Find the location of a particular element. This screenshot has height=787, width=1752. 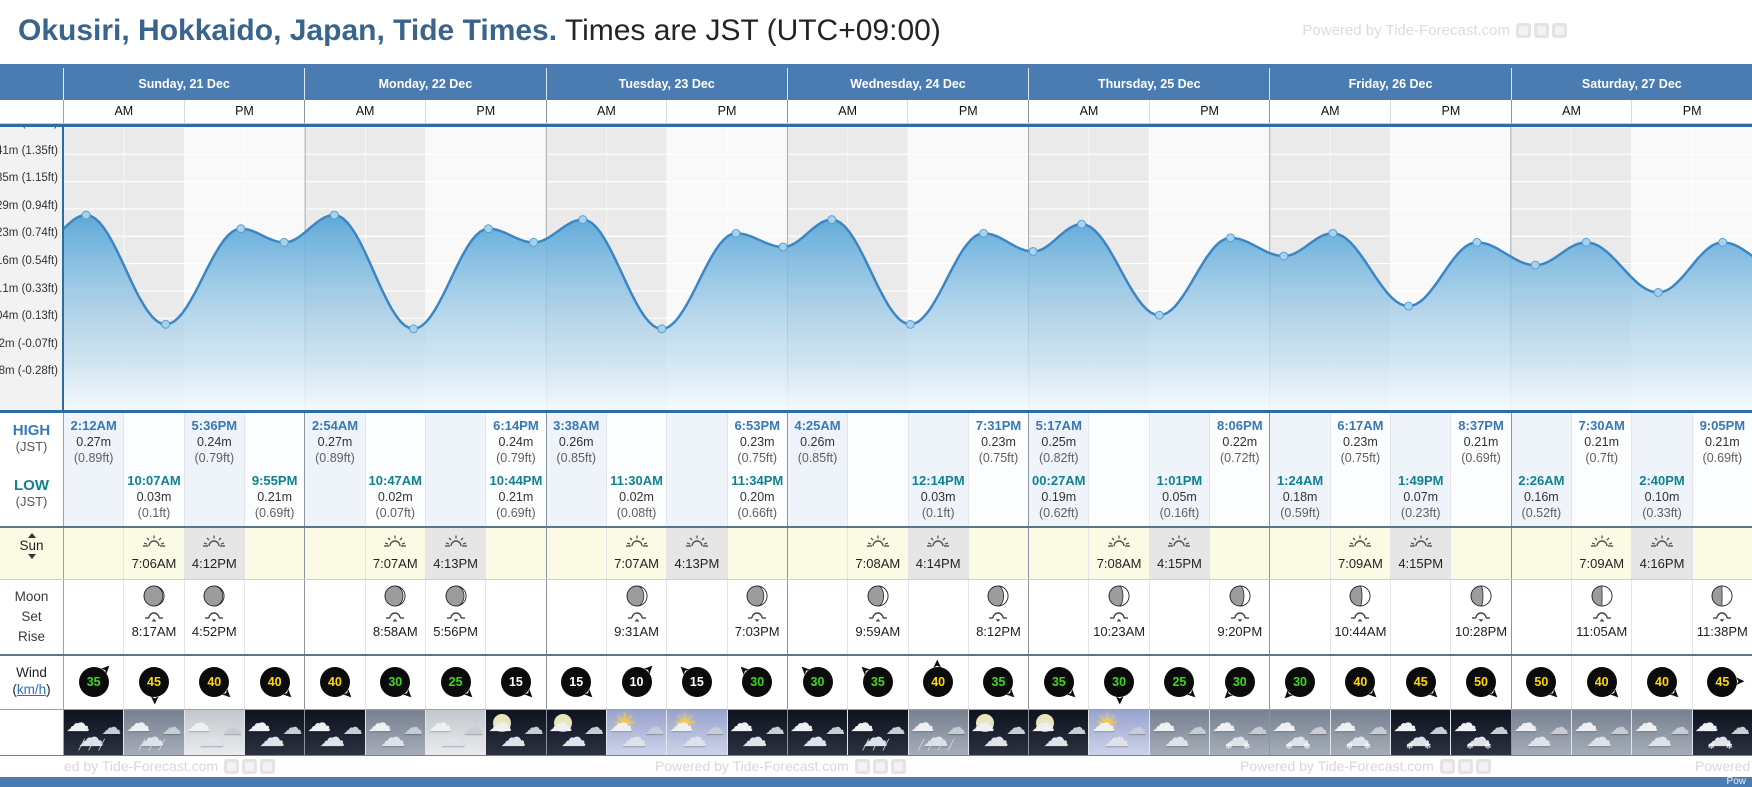

low-tide-cell: 10:44PM 0.21m (0.69ft) is located at coordinates (515, 497).